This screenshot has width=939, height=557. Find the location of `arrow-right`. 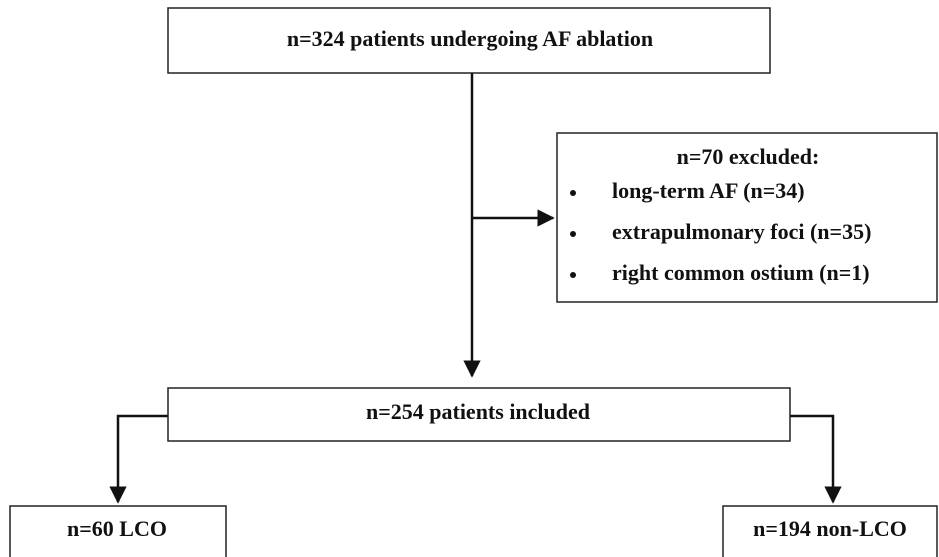

arrow-right is located at coordinates (816, 459).